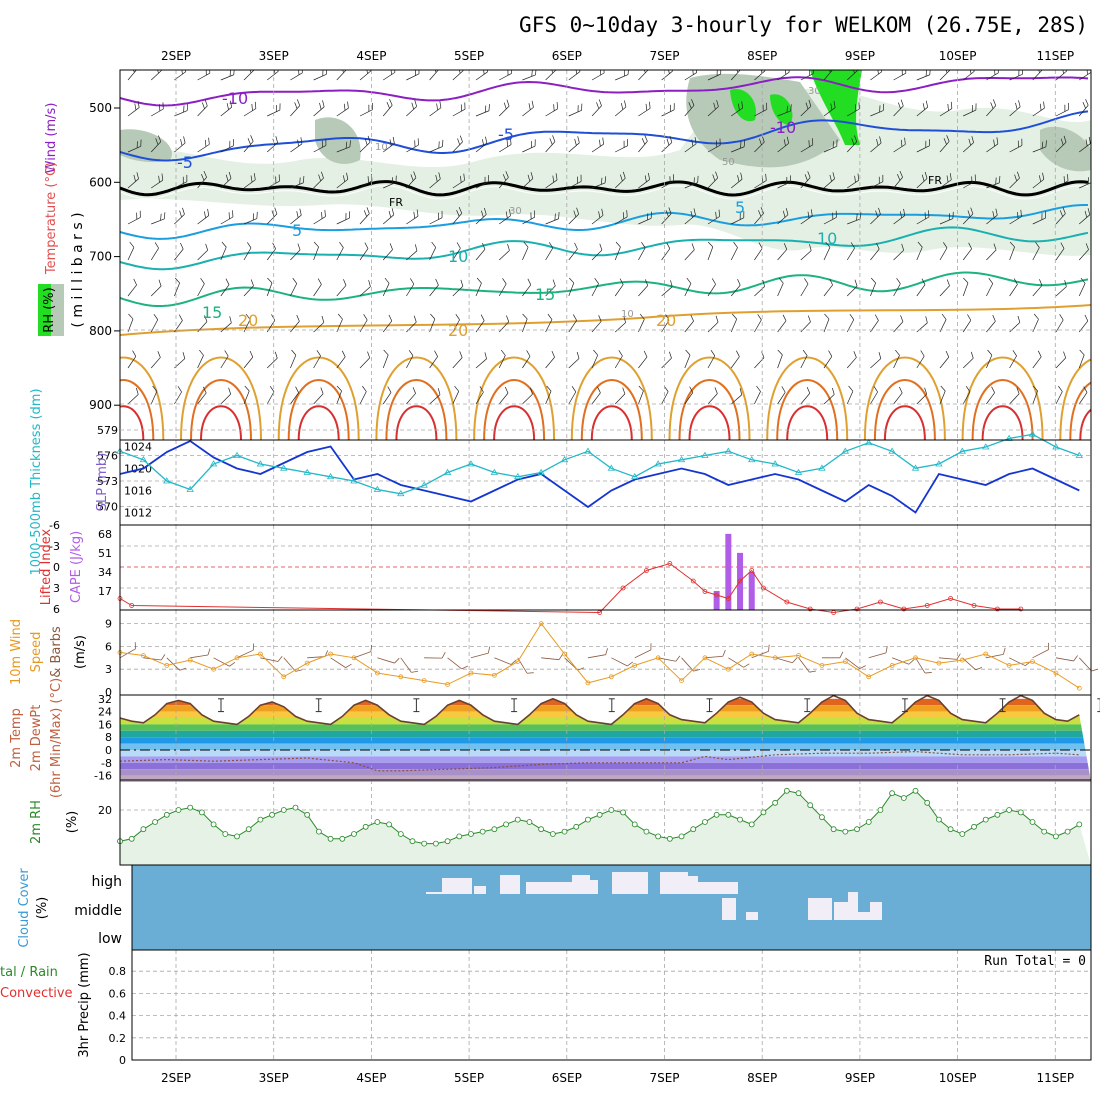 This screenshot has width=1100, height=1100. I want to click on cape-axis-labels: Lifted Index CAPE (J/kg), so click(61, 566).